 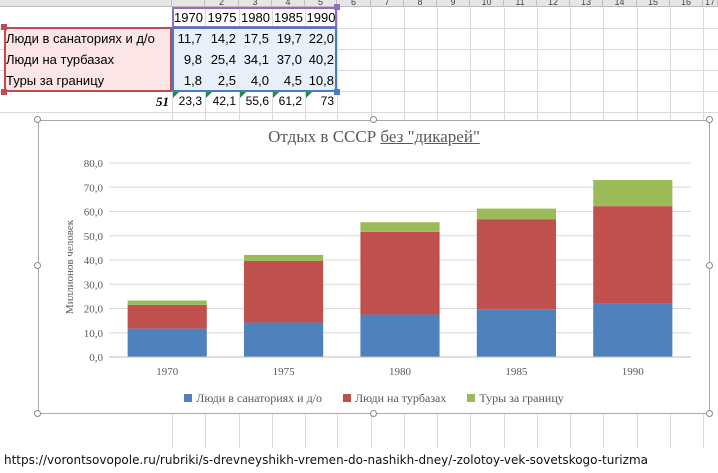 What do you see at coordinates (94, 285) in the screenshot?
I see `y-tick-label: 30,0` at bounding box center [94, 285].